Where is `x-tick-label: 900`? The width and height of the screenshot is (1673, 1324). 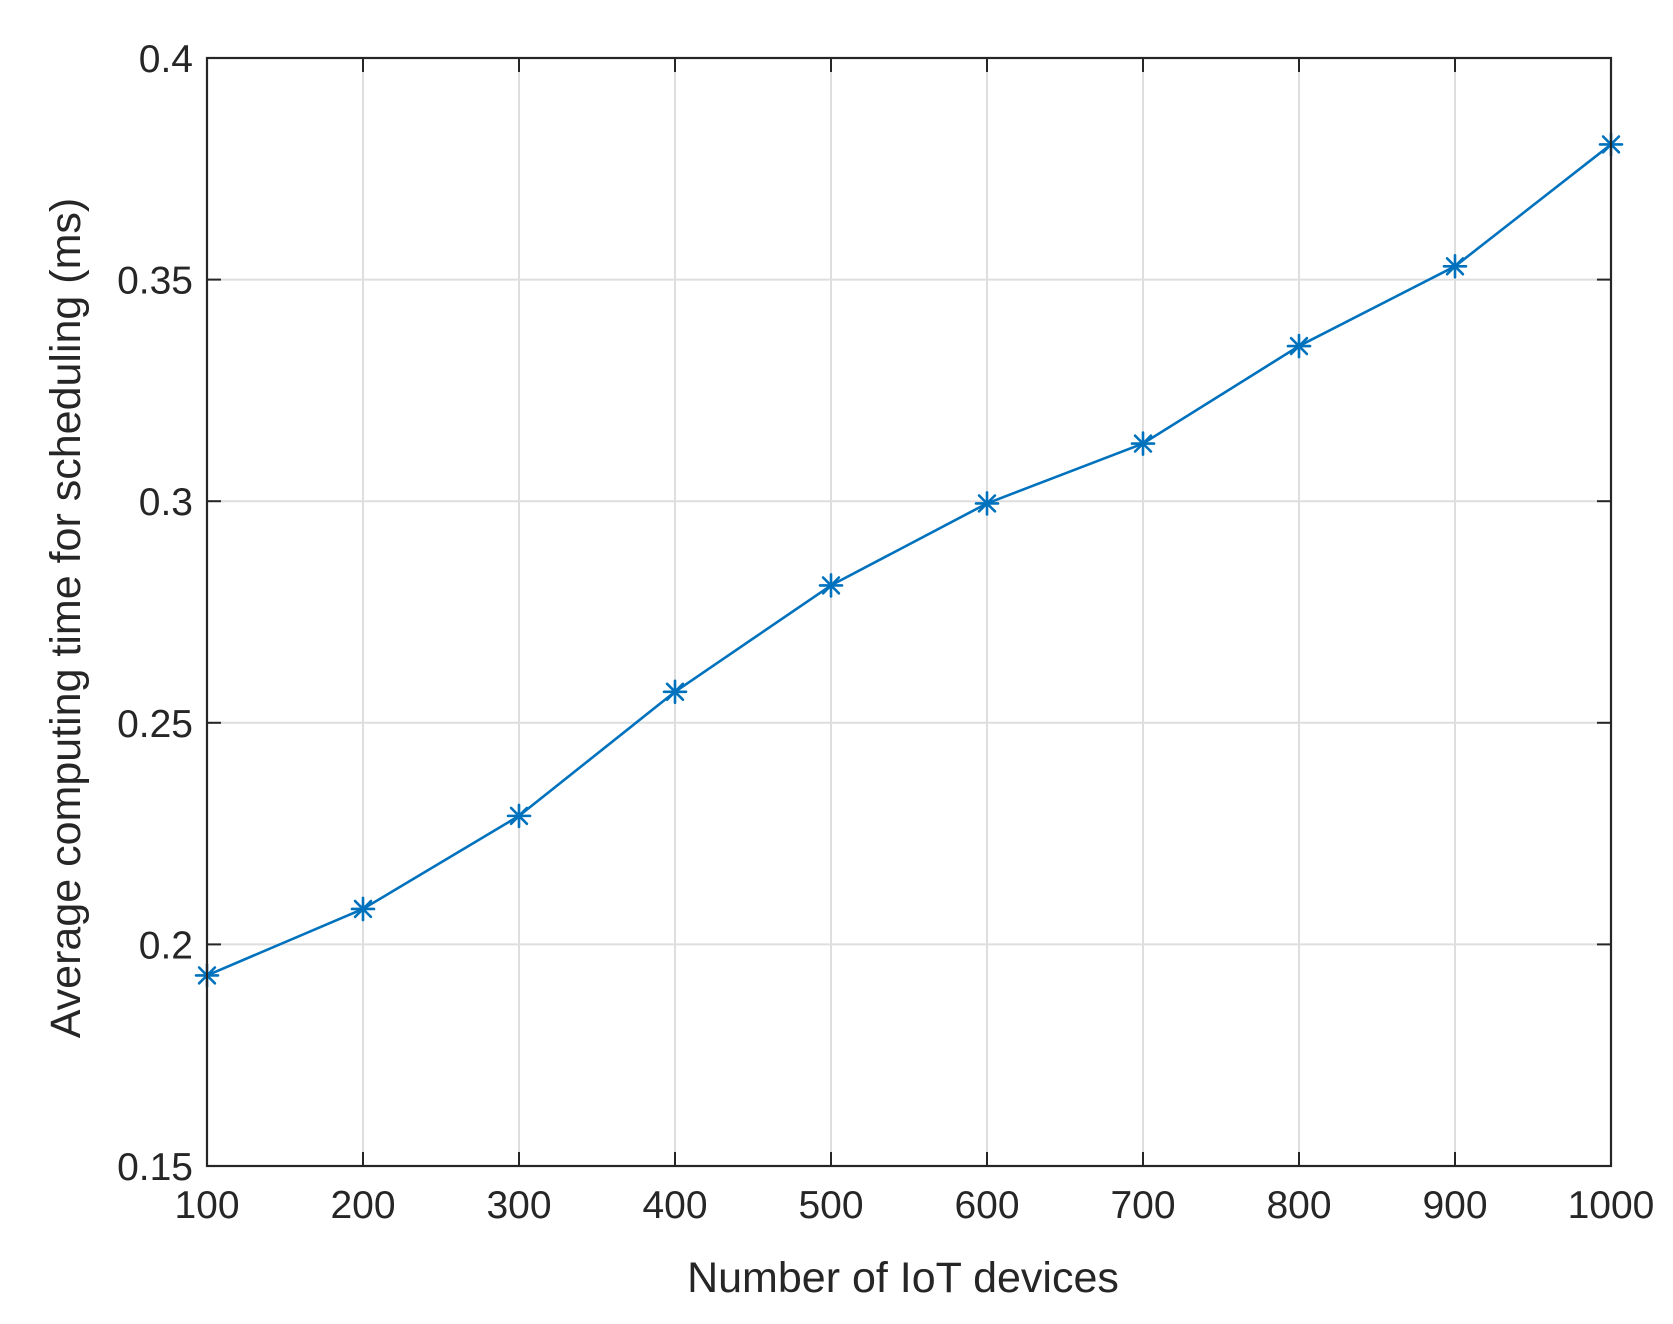 x-tick-label: 900 is located at coordinates (1454, 1205).